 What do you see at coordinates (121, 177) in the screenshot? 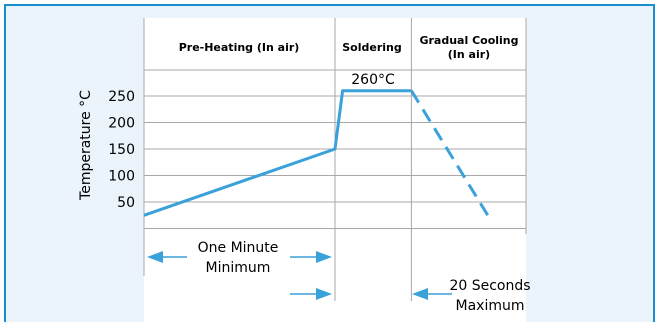
I see `y-tick-label: 100` at bounding box center [121, 177].